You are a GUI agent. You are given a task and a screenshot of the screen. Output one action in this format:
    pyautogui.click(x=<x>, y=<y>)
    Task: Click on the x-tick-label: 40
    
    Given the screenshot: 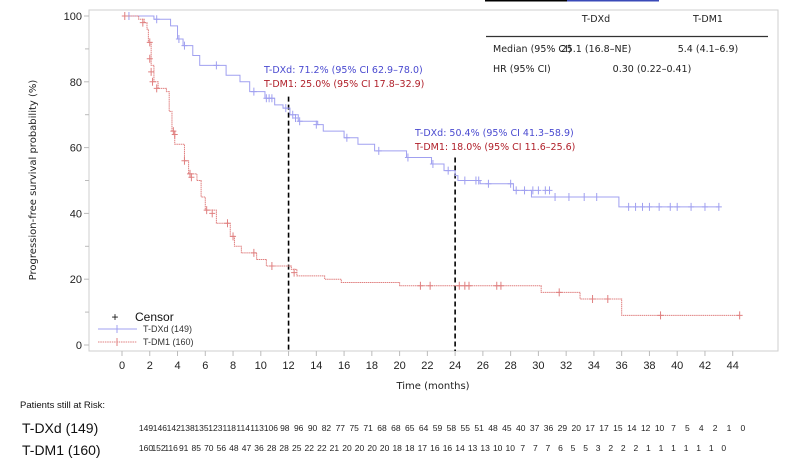 What is the action you would take?
    pyautogui.click(x=677, y=366)
    